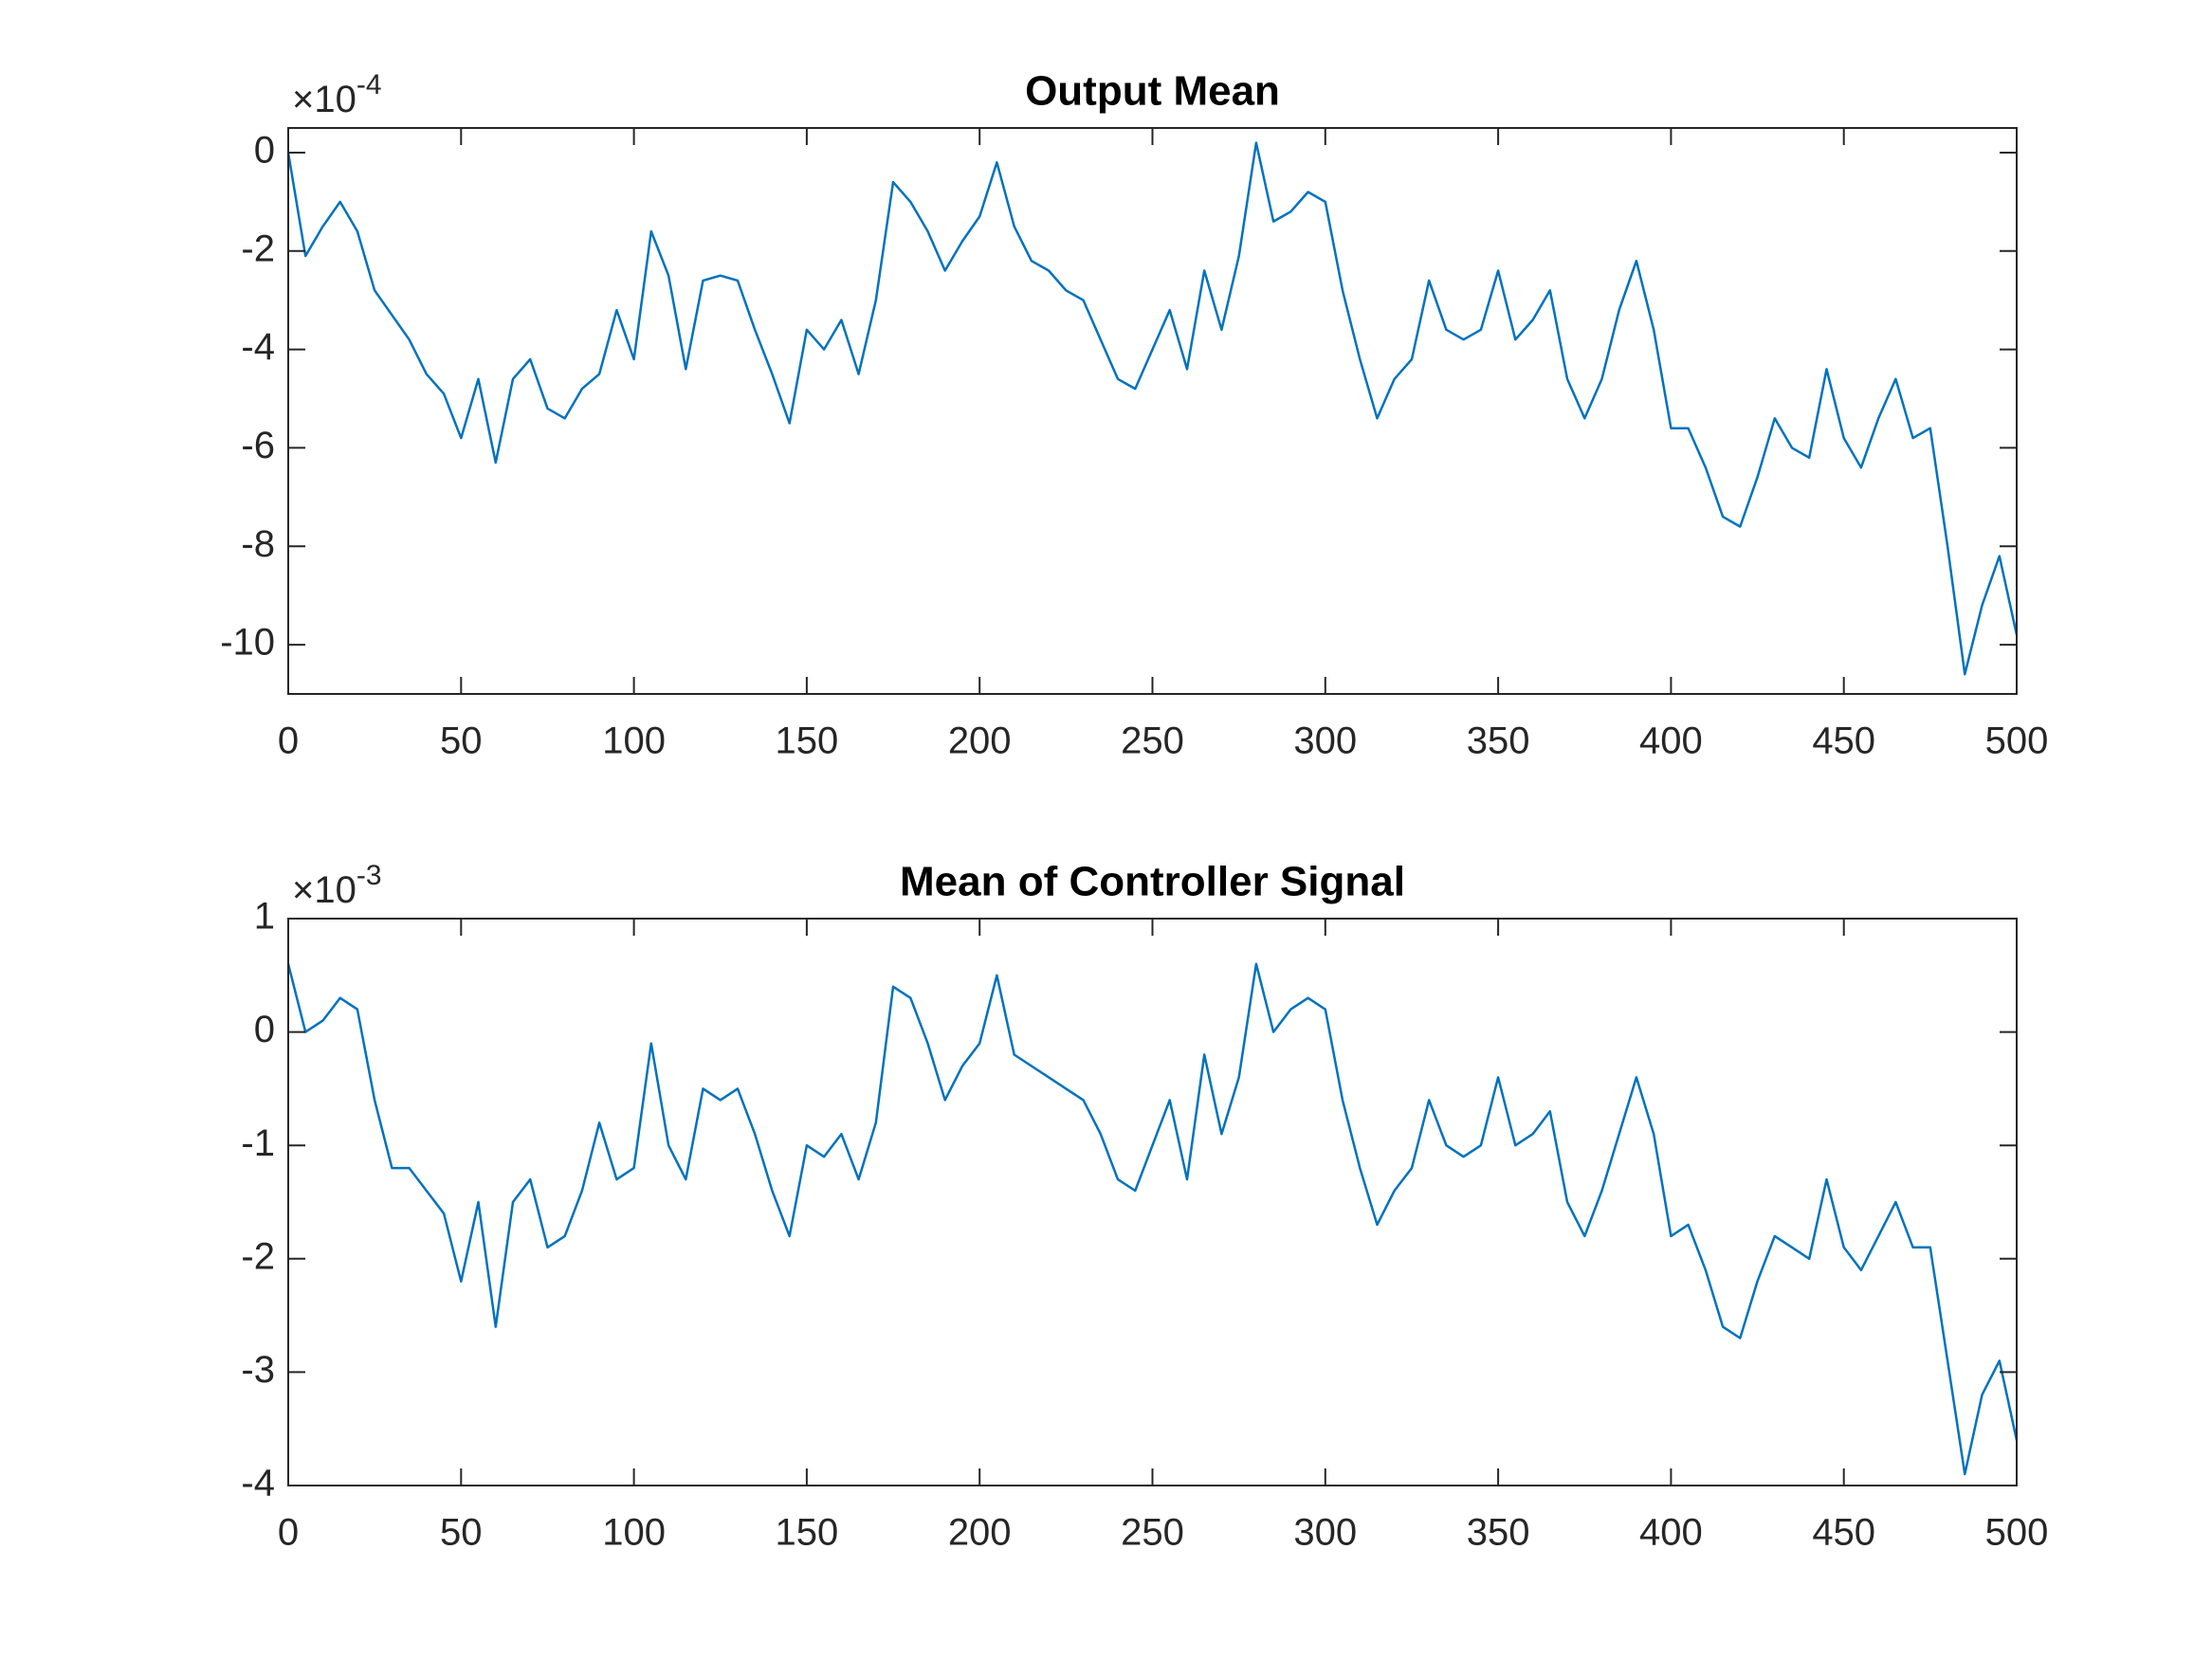 This screenshot has height=1659, width=2212. What do you see at coordinates (369, 84) in the screenshot?
I see `multiplier-exponent: -4` at bounding box center [369, 84].